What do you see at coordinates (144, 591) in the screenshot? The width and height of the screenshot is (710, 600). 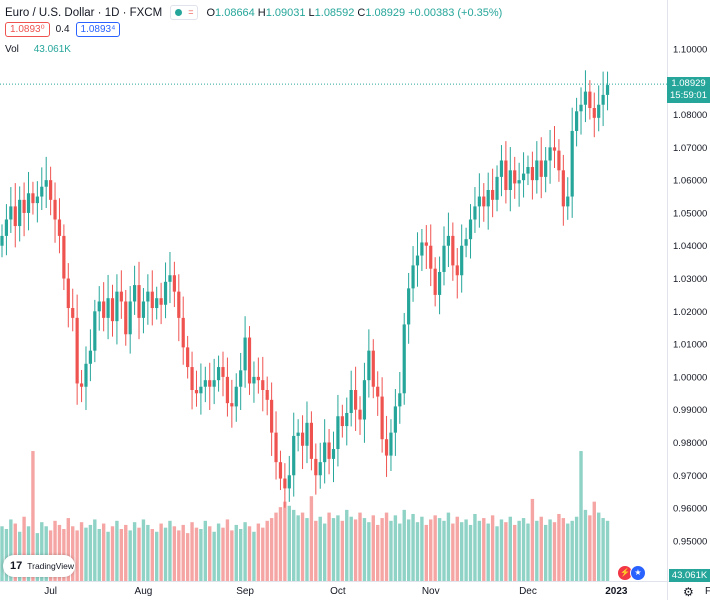 I see `x-tick-label: Aug` at bounding box center [144, 591].